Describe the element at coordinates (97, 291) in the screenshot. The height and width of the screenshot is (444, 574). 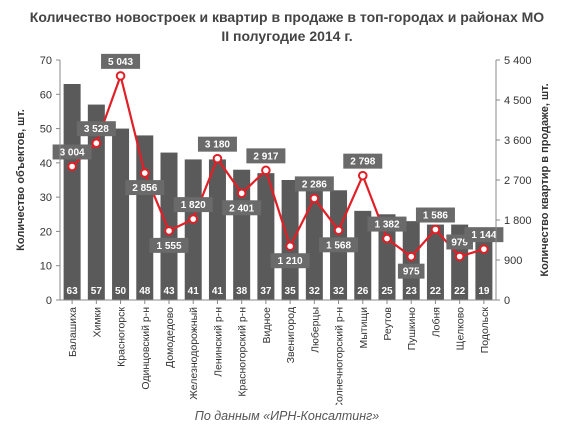
I see `bar-value-label: 57` at that location.